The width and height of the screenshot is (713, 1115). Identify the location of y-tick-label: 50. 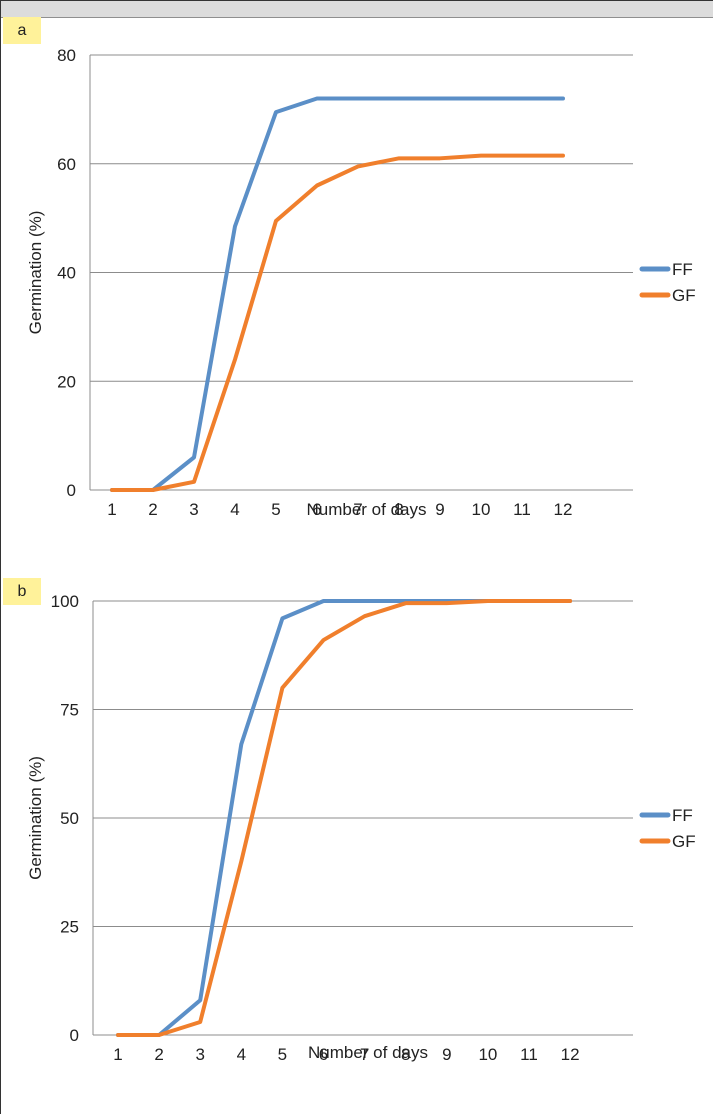
(69, 818).